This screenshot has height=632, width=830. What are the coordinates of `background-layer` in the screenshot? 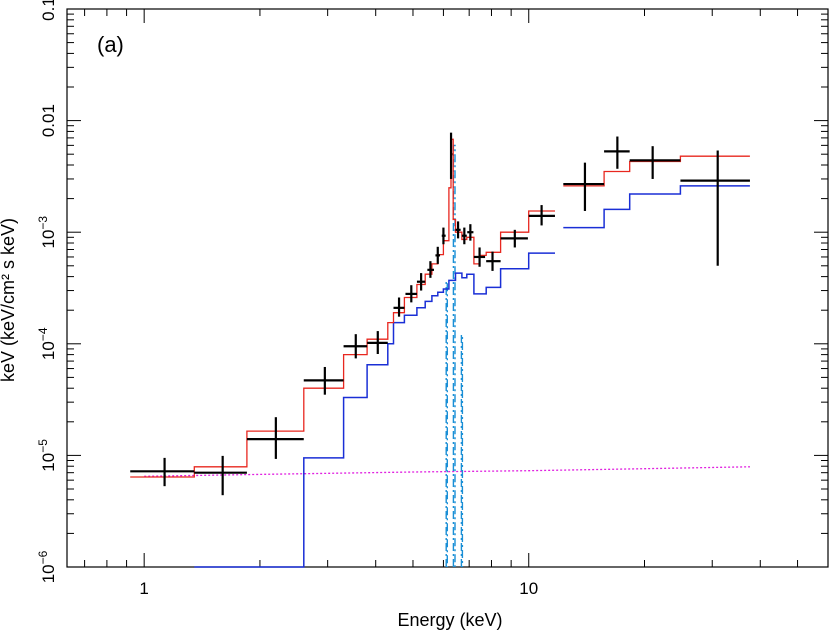 It's located at (447, 471).